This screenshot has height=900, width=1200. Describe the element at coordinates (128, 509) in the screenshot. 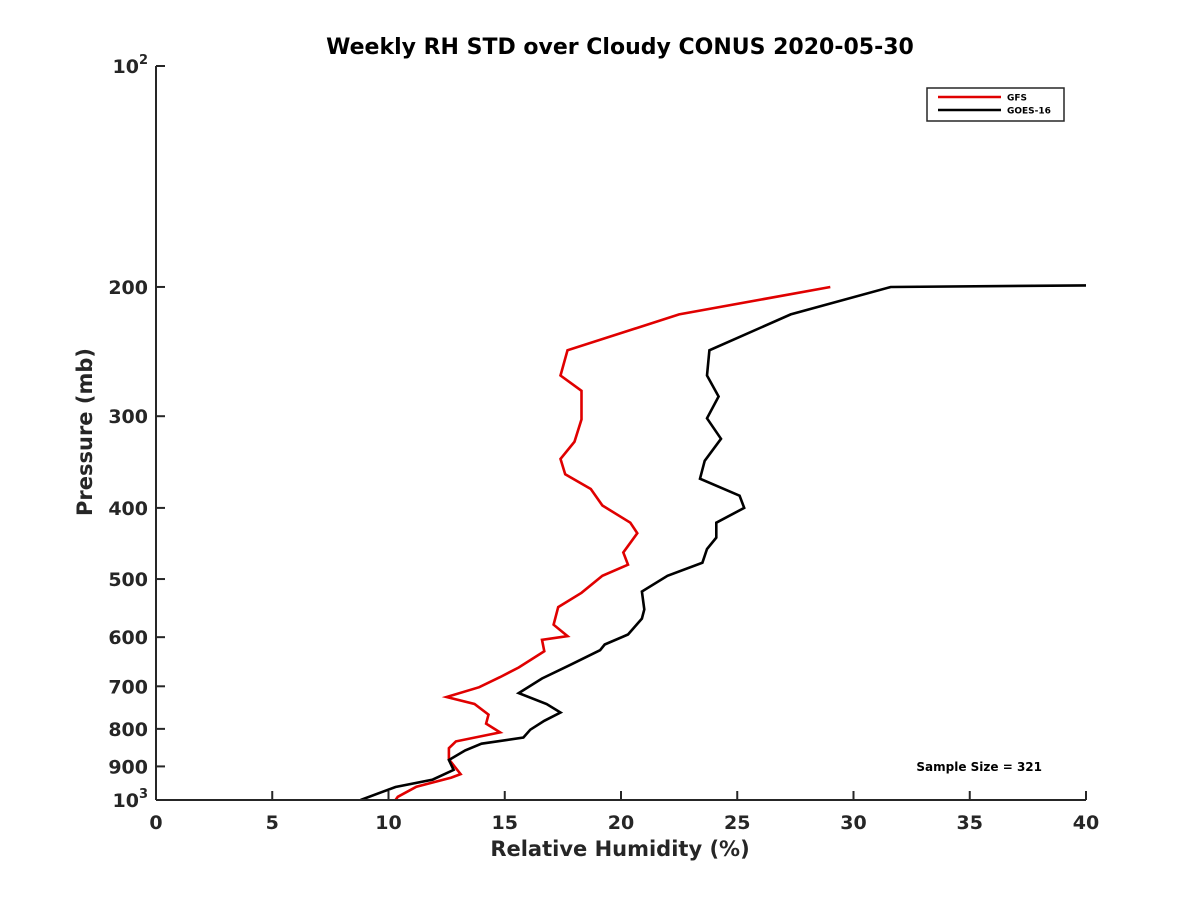

I see `y-tick-label: 400` at that location.